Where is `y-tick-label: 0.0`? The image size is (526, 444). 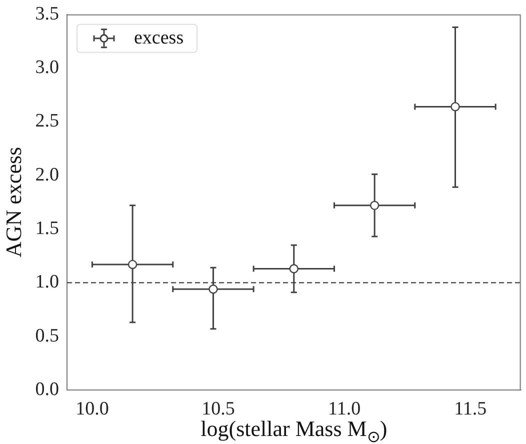
y-tick-label: 0.0 is located at coordinates (47, 389).